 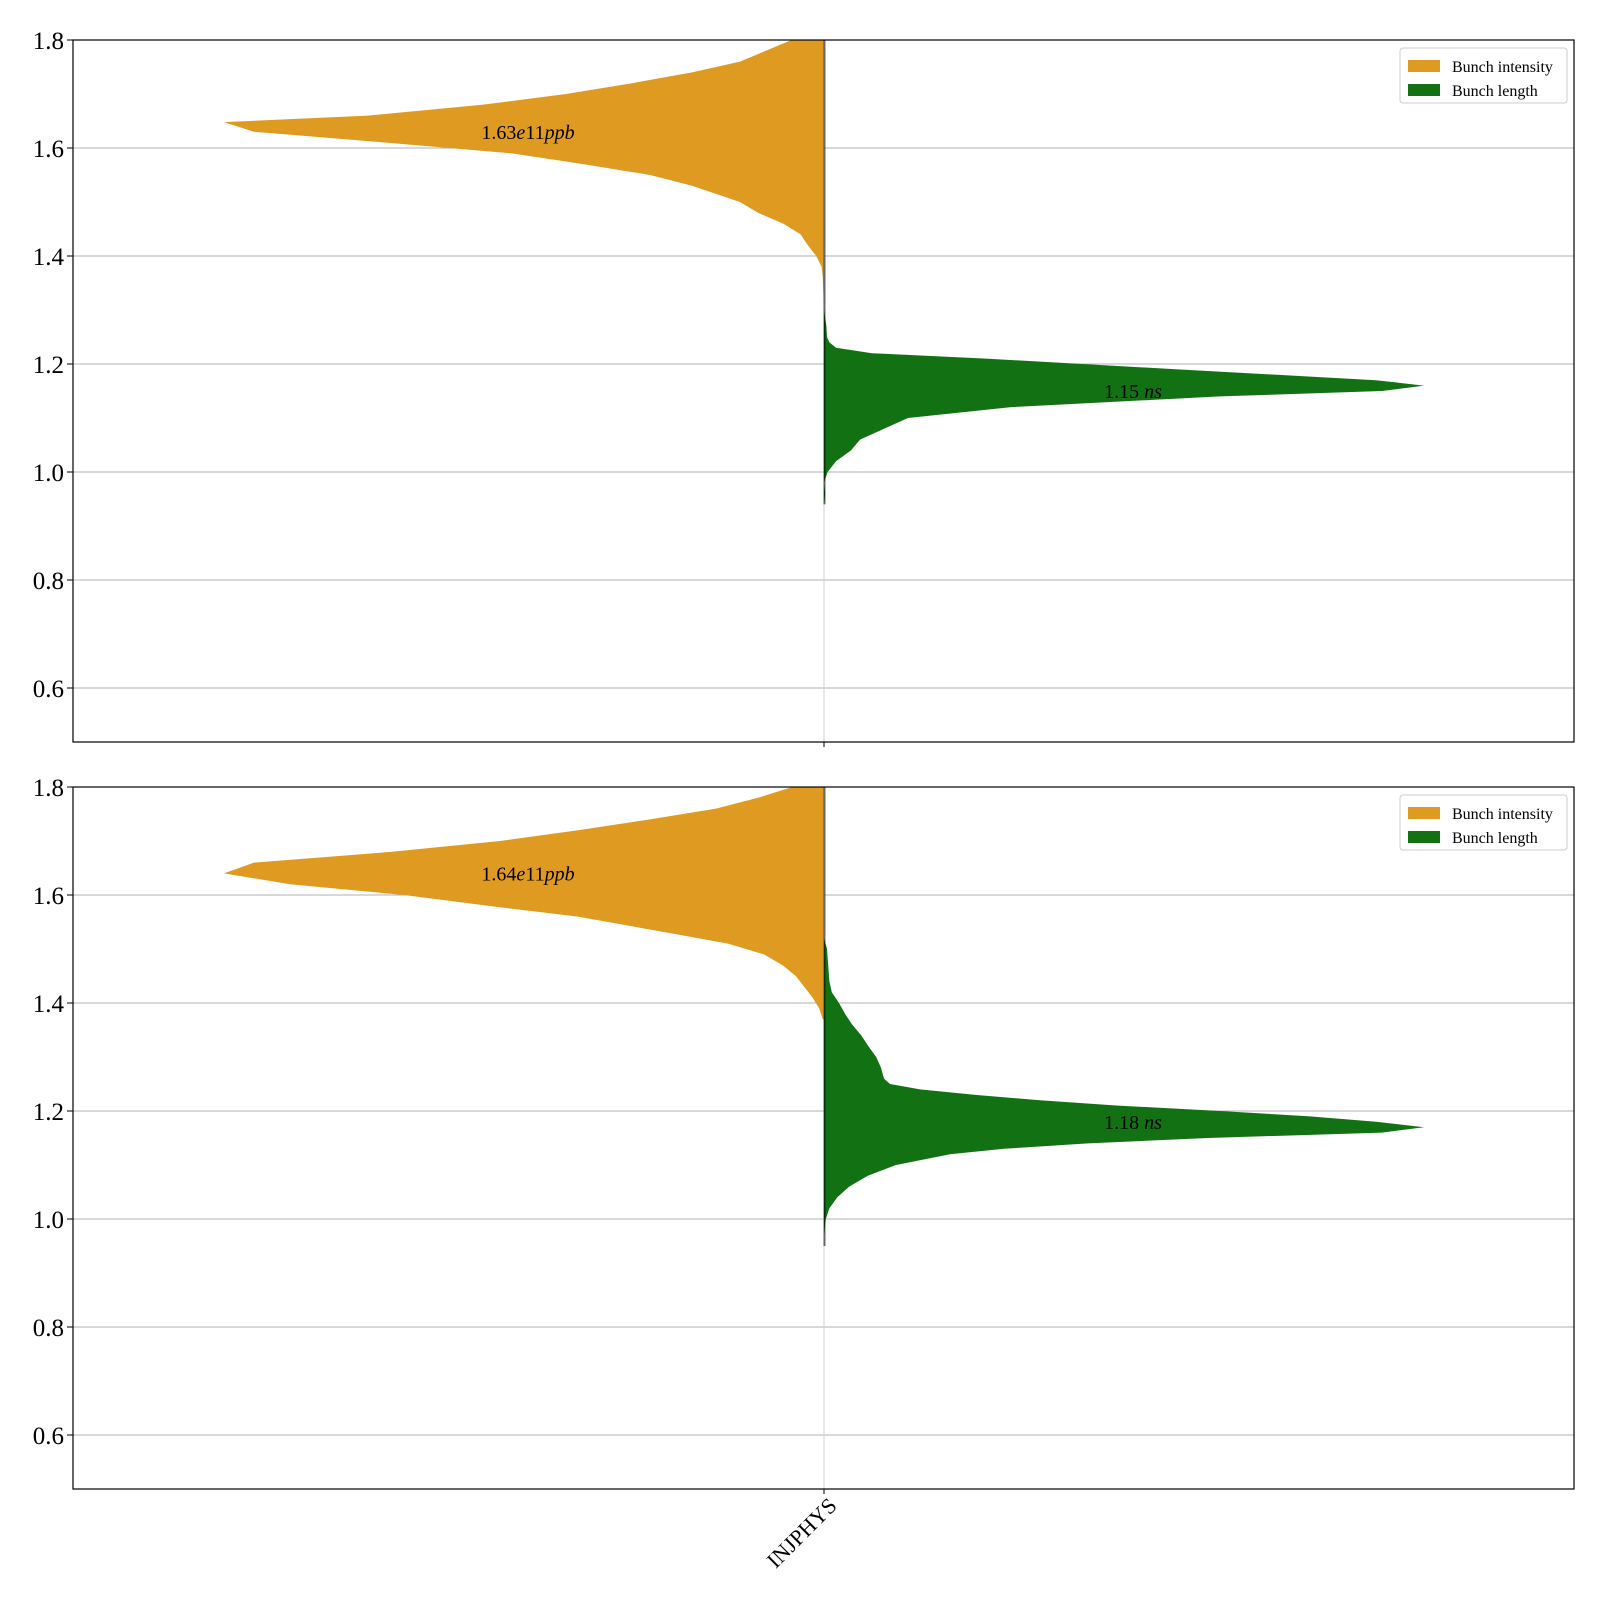 What do you see at coordinates (802, 1533) in the screenshot?
I see `x-category-label: INJPHYS` at bounding box center [802, 1533].